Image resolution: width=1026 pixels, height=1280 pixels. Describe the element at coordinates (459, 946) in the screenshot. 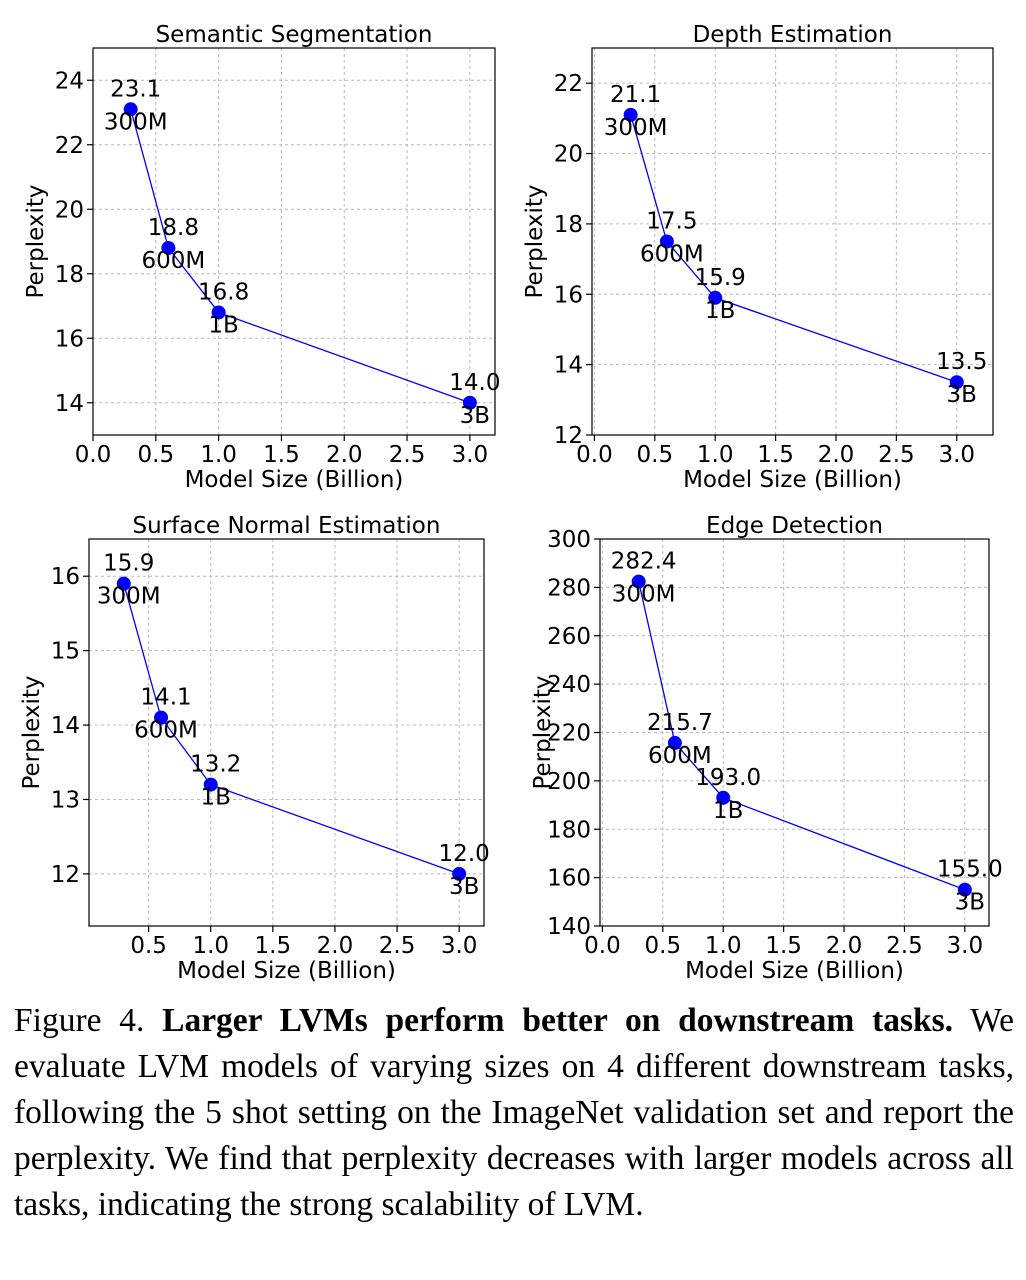

I see `chart-surface-normal-estimation-x-tick-label: 3.0` at that location.